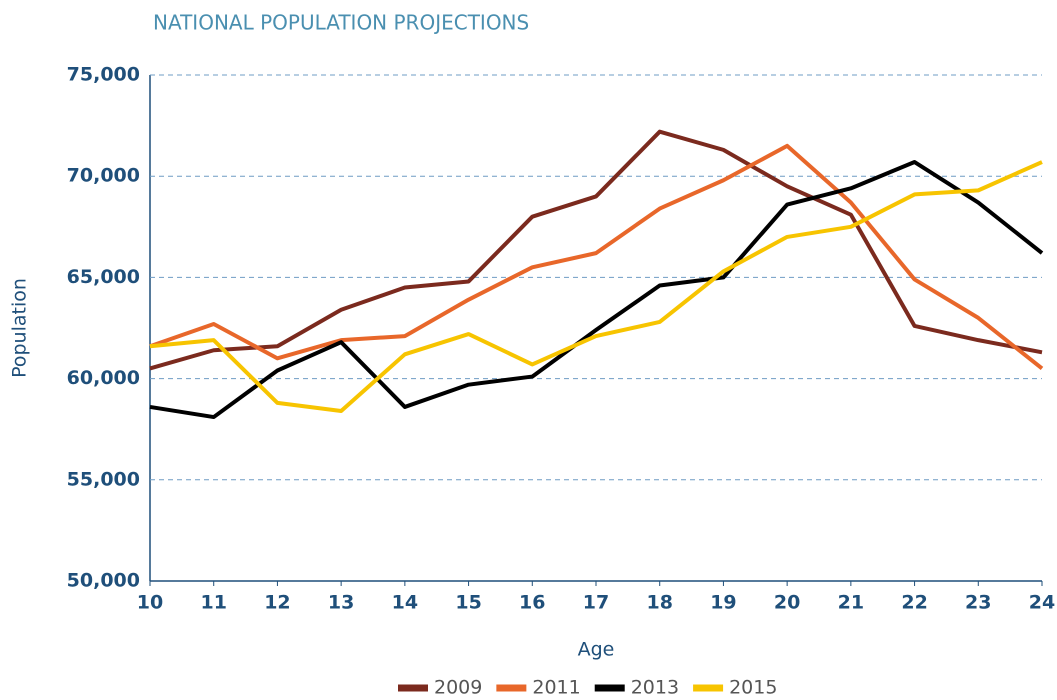 Image resolution: width=1057 pixels, height=700 pixels. What do you see at coordinates (405, 603) in the screenshot?
I see `x-tick-label: 14` at bounding box center [405, 603].